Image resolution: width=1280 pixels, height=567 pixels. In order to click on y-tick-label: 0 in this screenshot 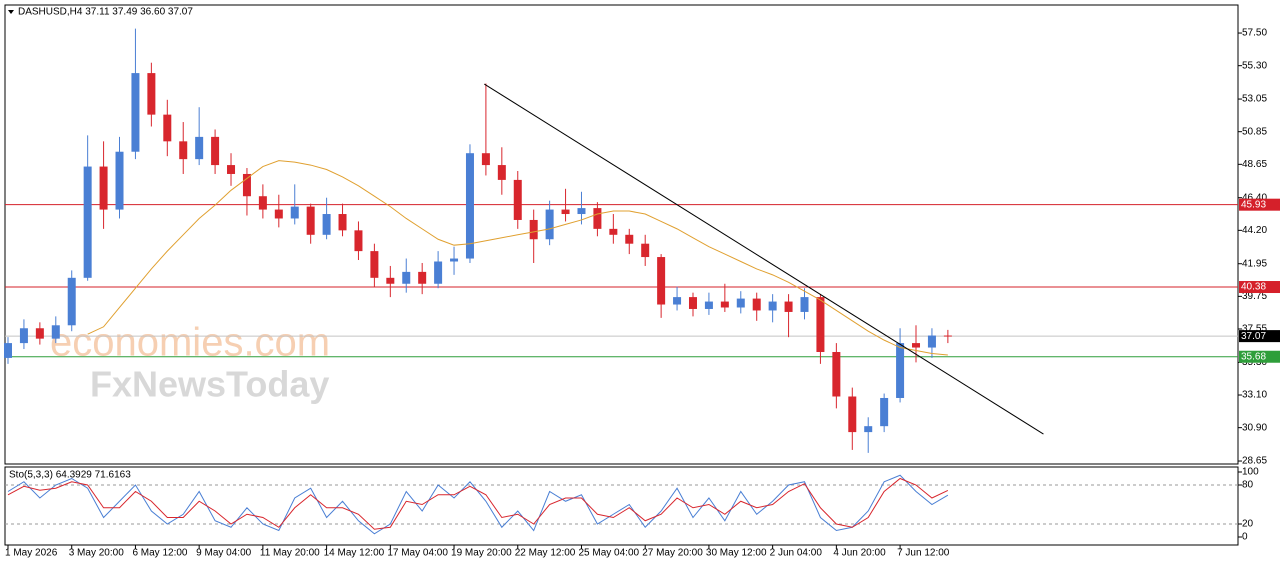, I will do `click(1245, 537)`.